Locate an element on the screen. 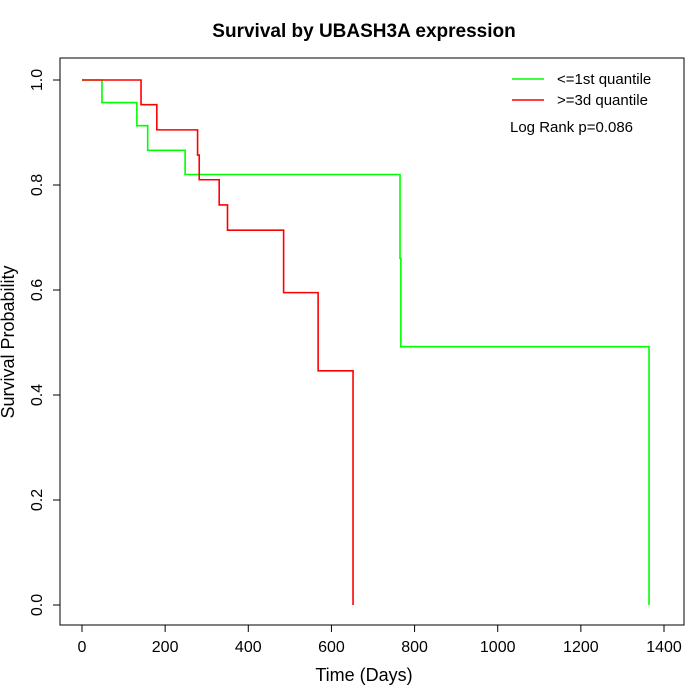 The width and height of the screenshot is (700, 700). x-tick-label: 600 is located at coordinates (331, 647).